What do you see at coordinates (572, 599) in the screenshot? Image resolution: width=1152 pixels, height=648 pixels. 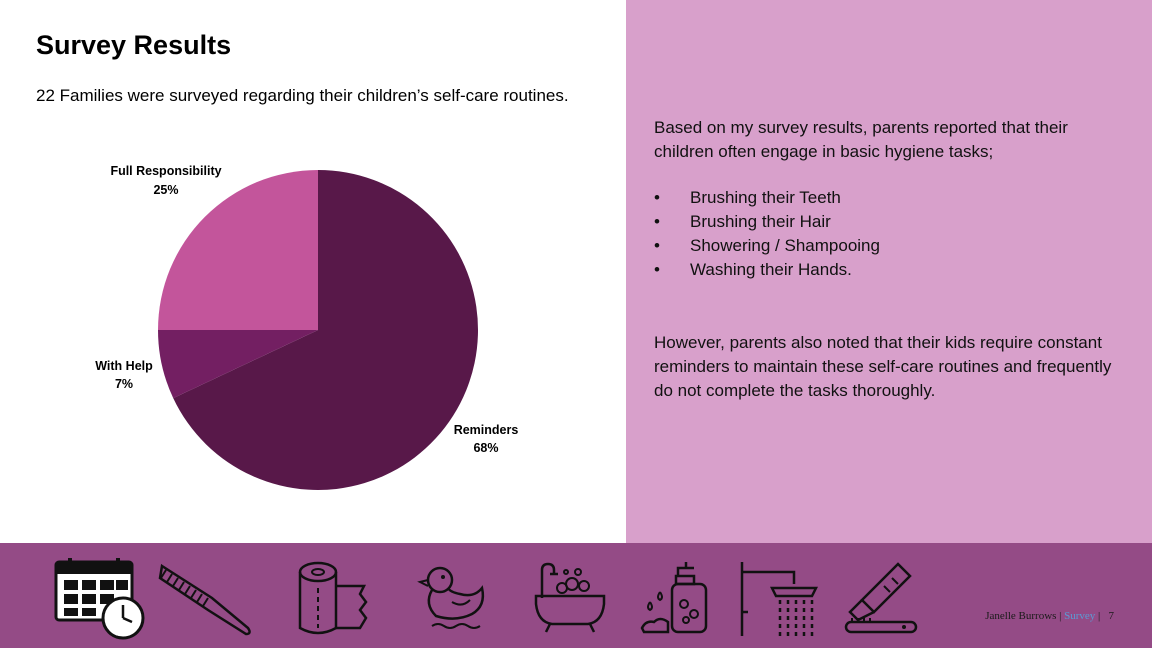 I see `bathtub-icon` at bounding box center [572, 599].